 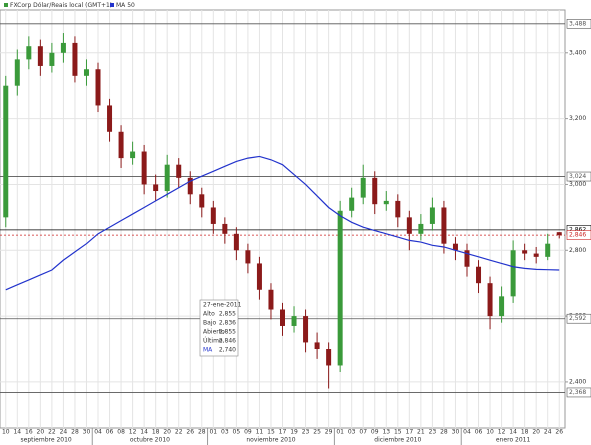 What do you see at coordinates (213, 432) in the screenshot?
I see `x-tick-label: 01` at bounding box center [213, 432].